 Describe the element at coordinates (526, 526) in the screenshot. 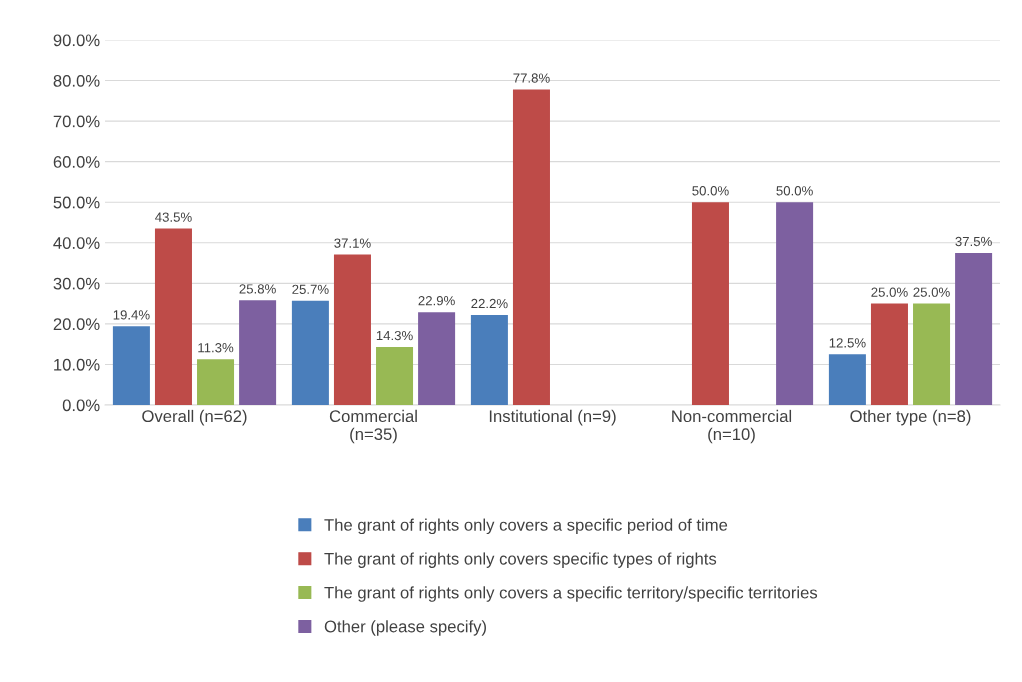

I see `legend-label: The grant of rights only covers a specific period of time` at that location.